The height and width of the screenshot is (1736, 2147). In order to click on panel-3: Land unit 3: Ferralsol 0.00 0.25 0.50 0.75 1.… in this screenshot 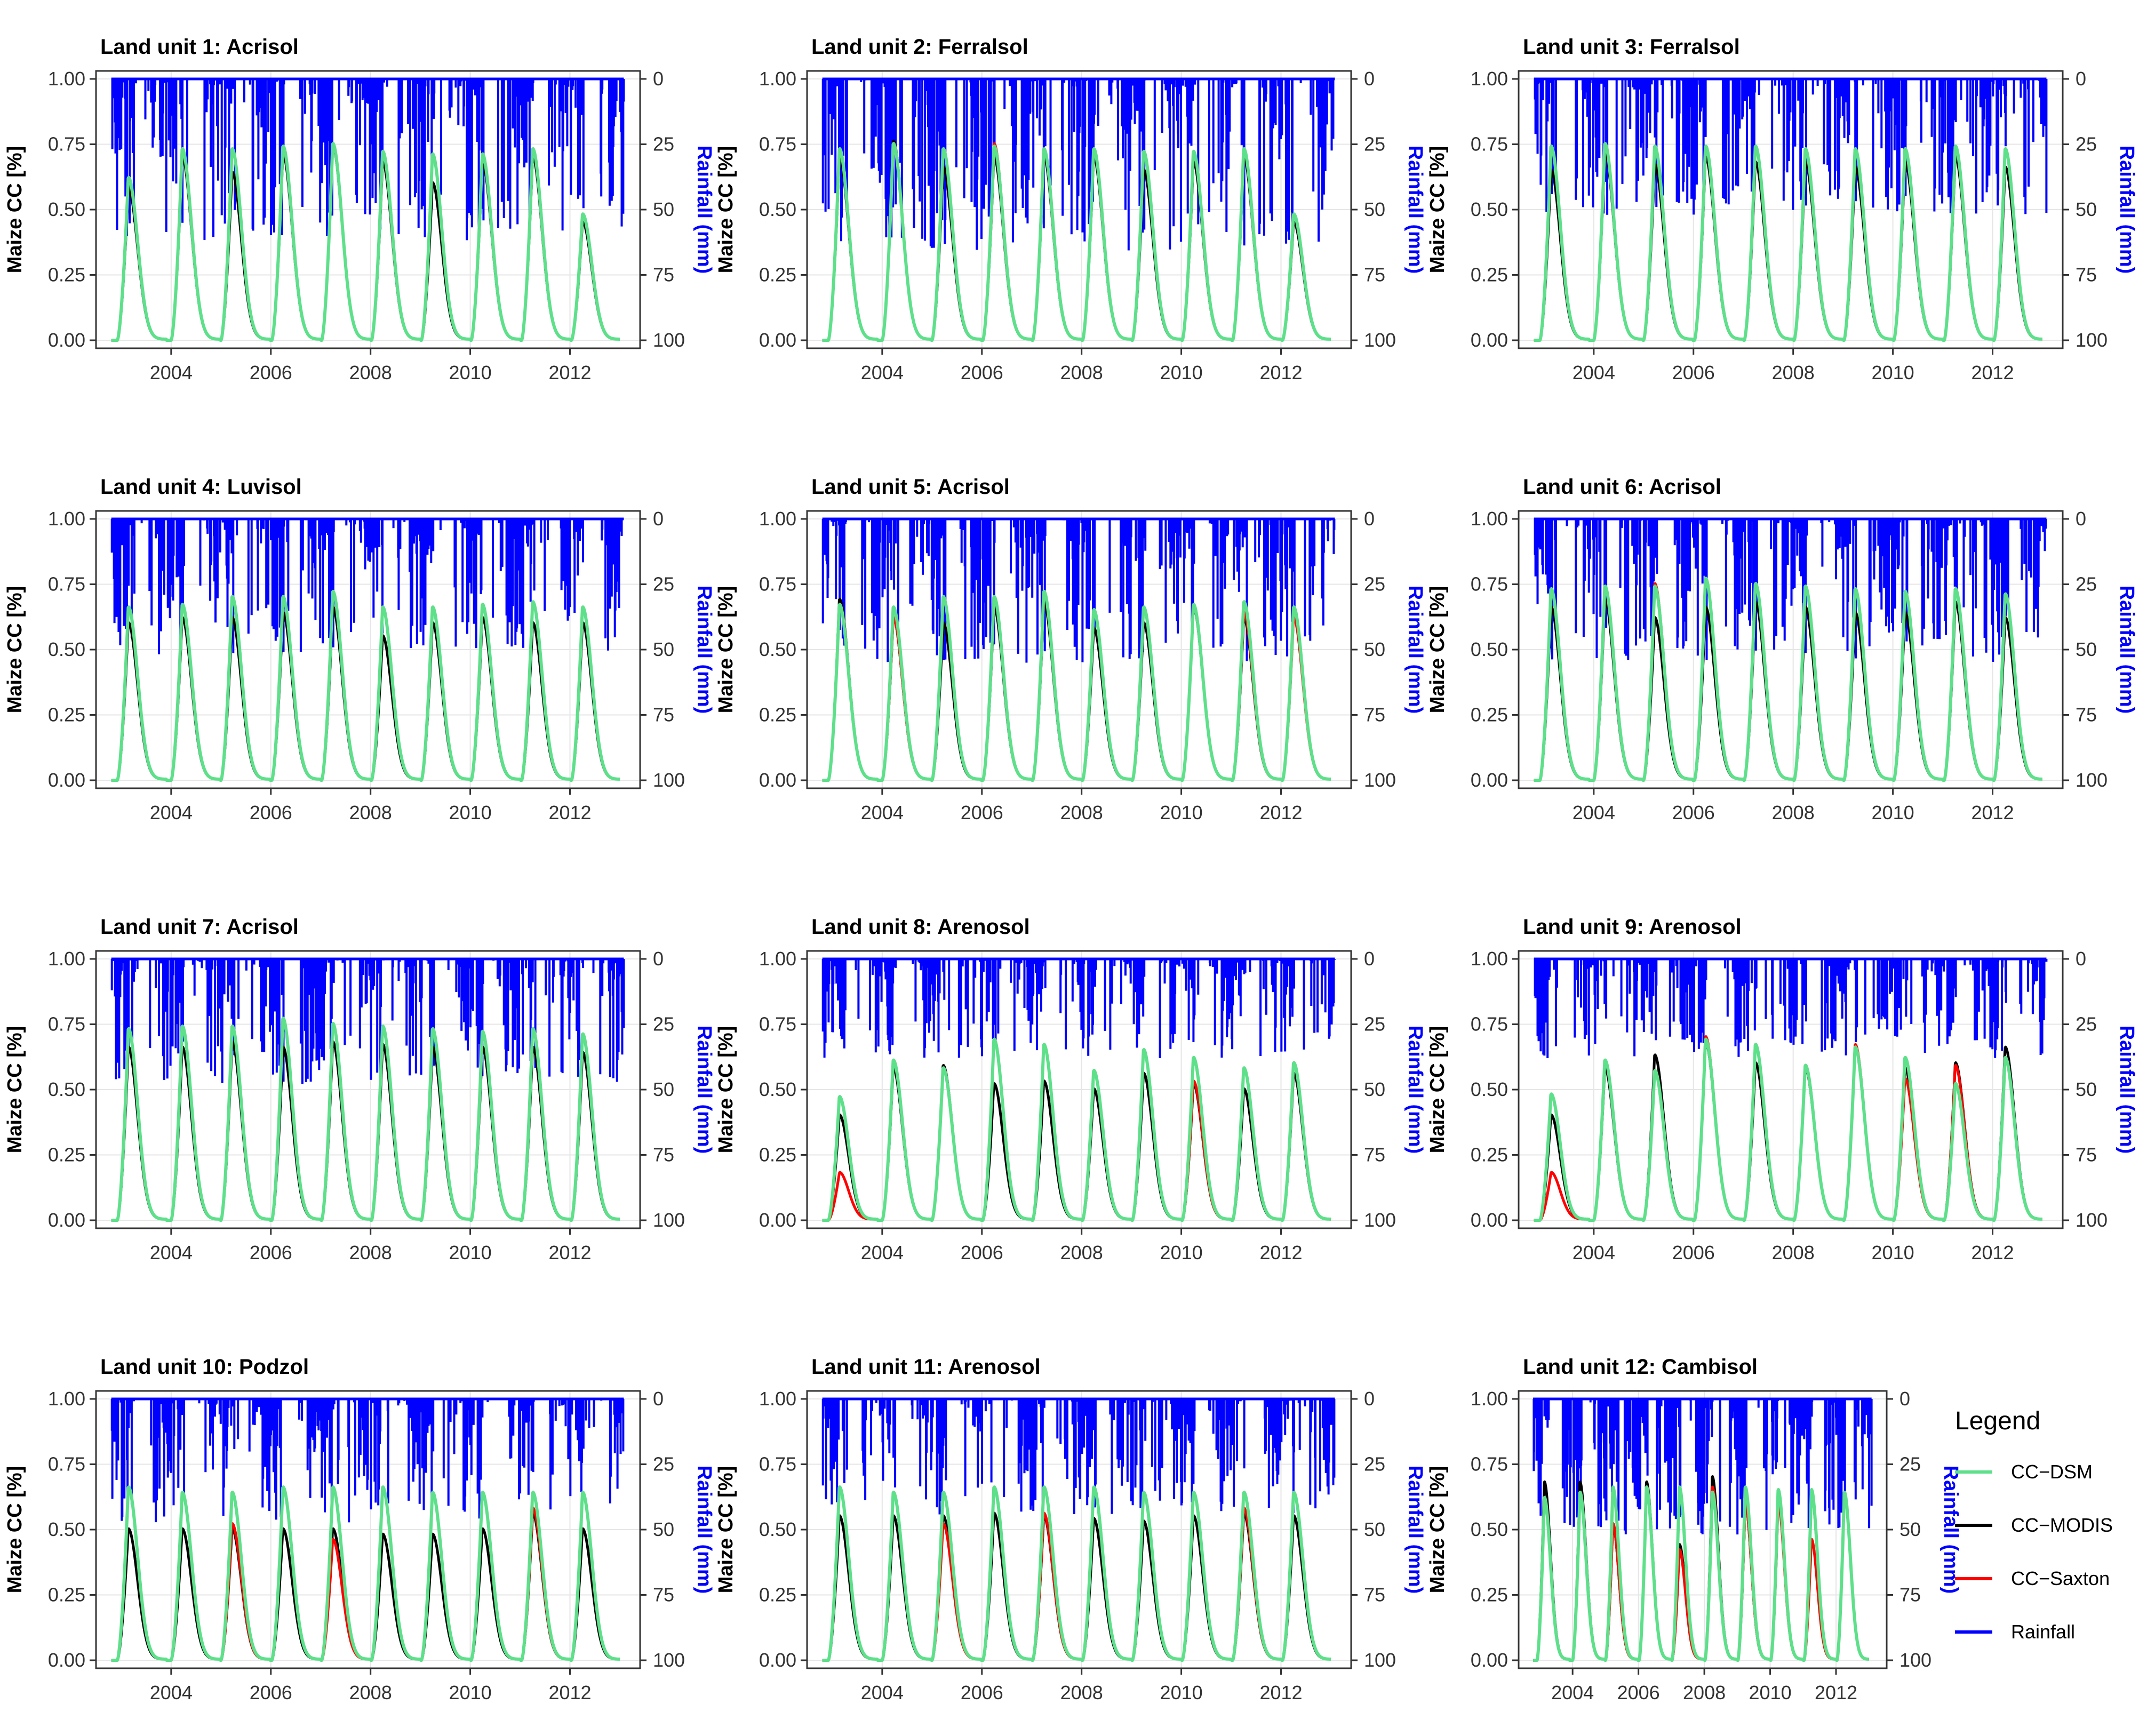, I will do `click(1782, 209)`.